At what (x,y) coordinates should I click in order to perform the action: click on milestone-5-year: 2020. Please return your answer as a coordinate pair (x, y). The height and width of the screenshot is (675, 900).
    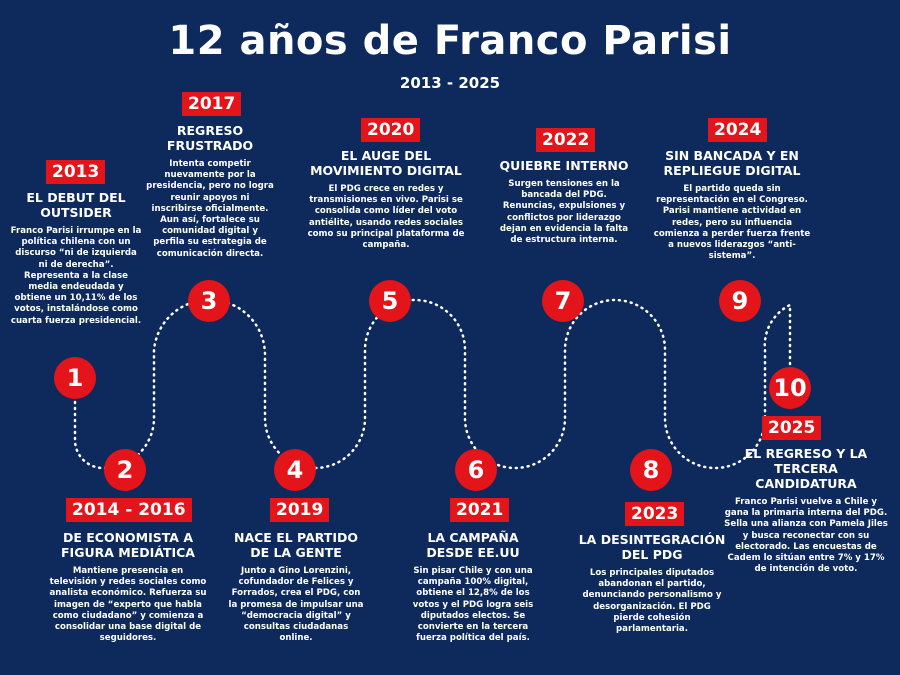
    Looking at the image, I should click on (391, 130).